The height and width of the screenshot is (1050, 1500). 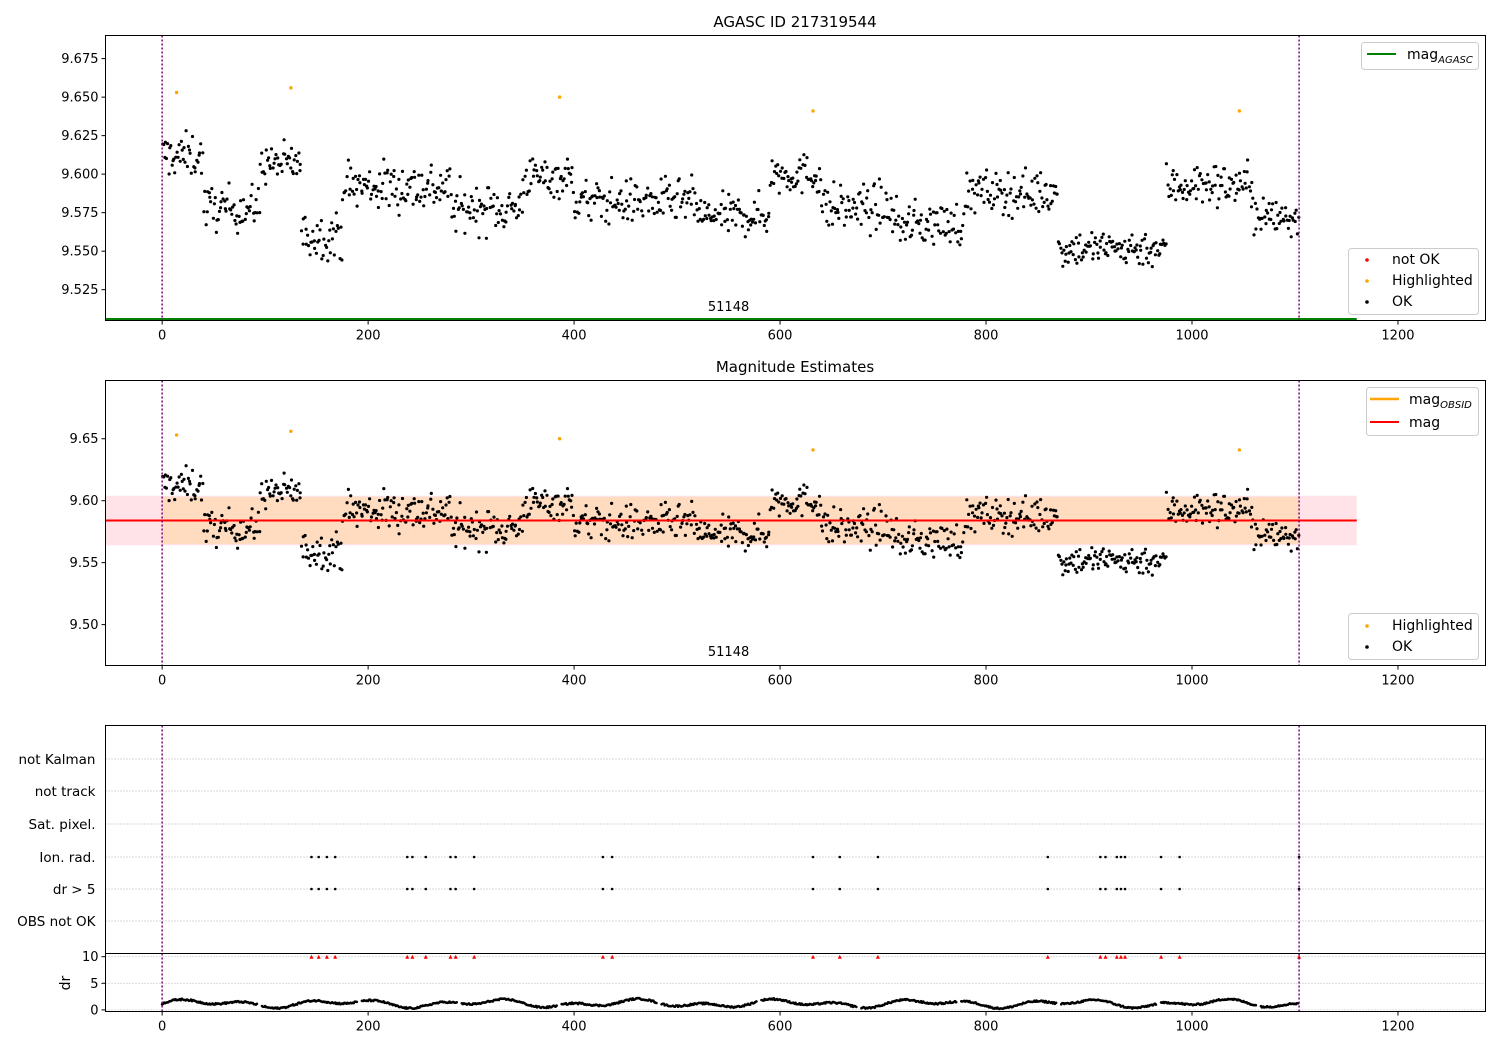 I want to click on highlighted-point, so click(x=291, y=431).